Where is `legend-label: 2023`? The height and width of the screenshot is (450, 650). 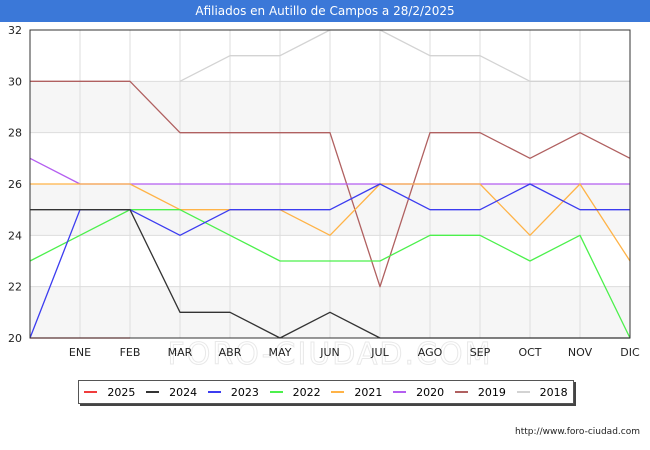
legend-label: 2023 is located at coordinates (244, 392).